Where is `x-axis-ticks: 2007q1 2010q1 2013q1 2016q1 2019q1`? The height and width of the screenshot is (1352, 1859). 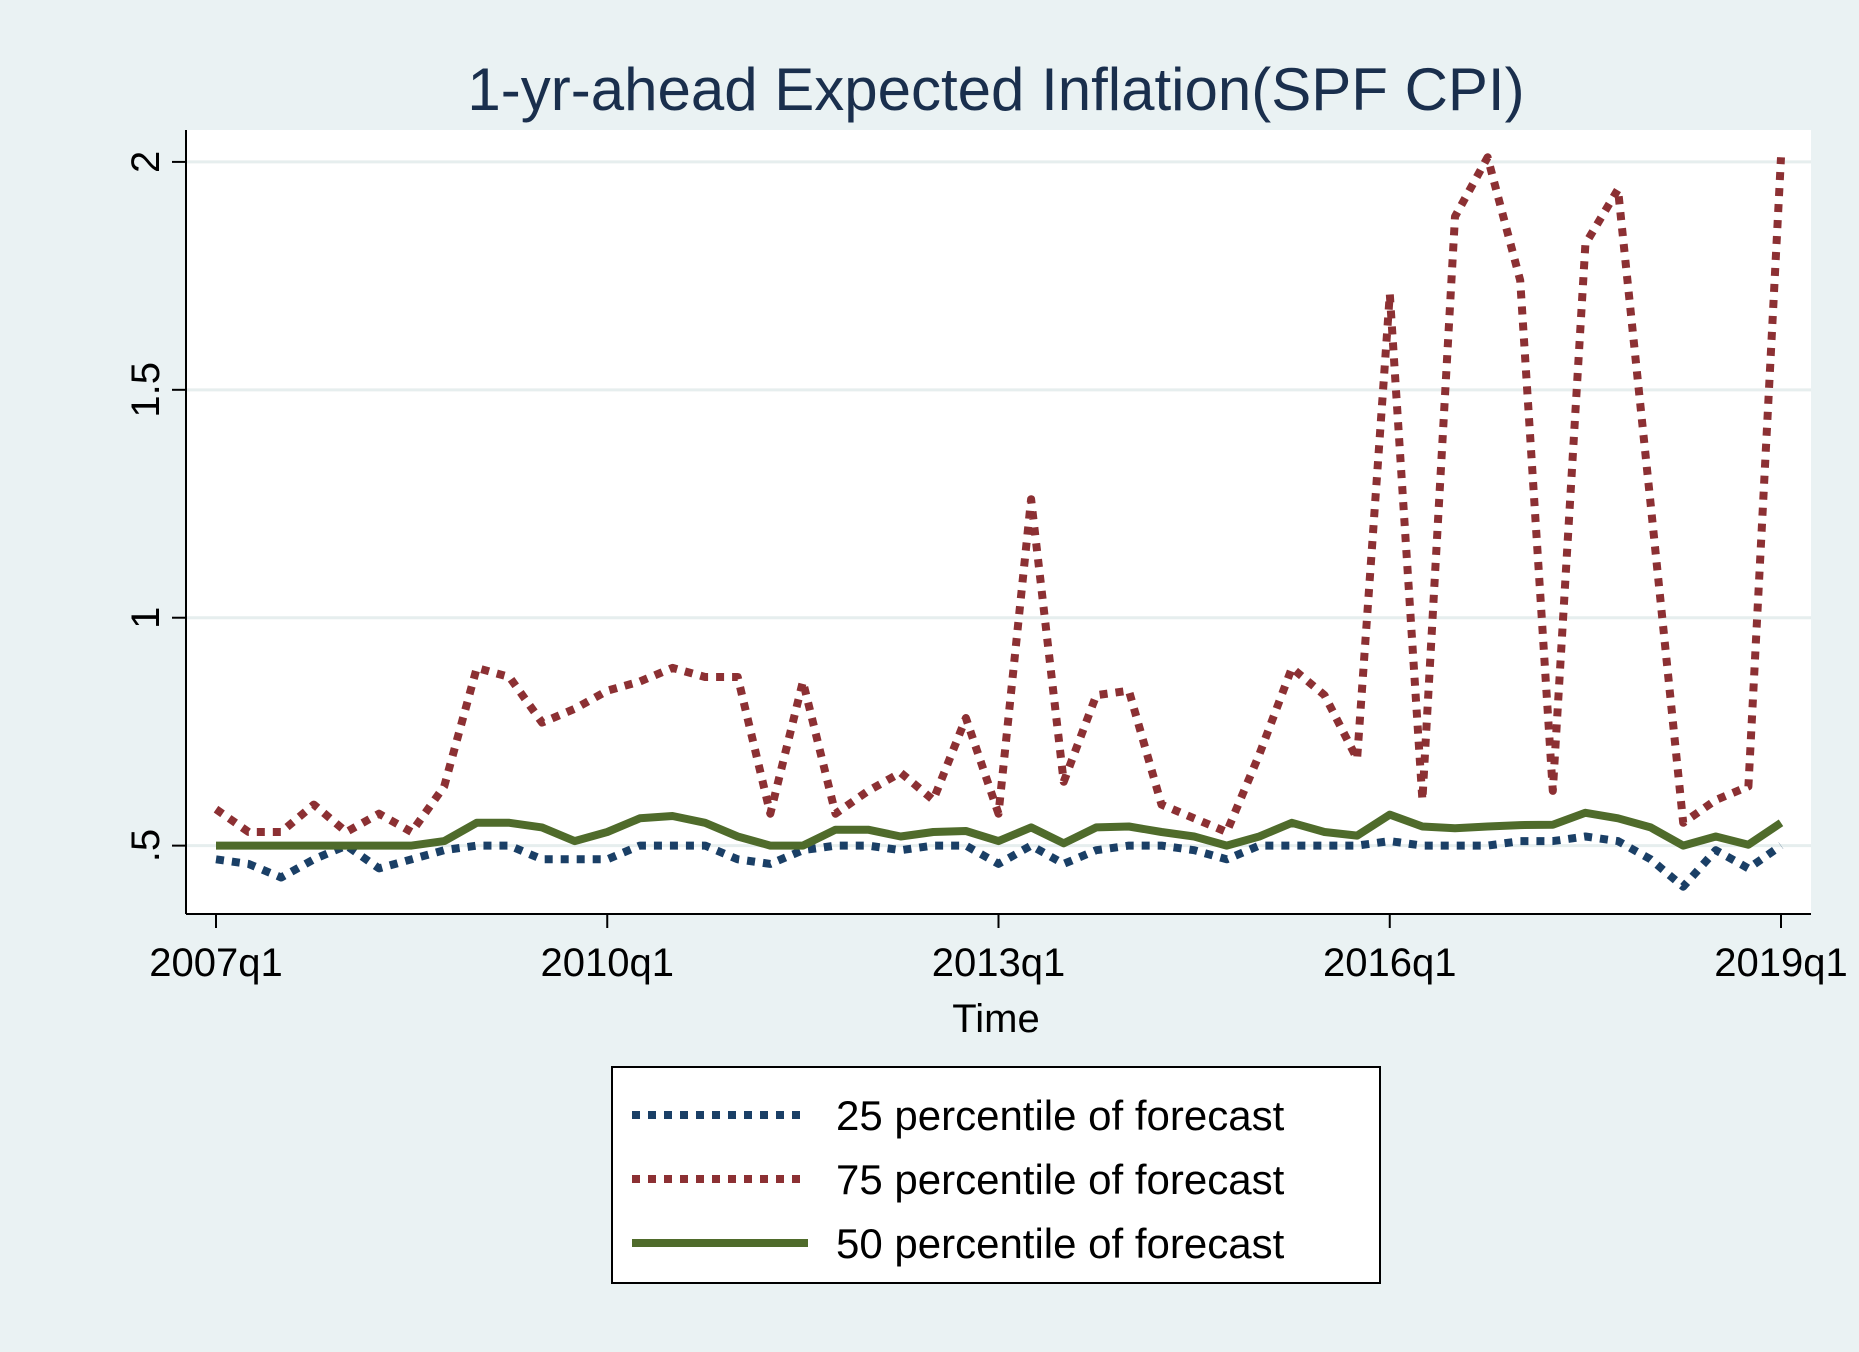
x-axis-ticks: 2007q1 2010q1 2013q1 2016q1 2019q1 is located at coordinates (998, 949).